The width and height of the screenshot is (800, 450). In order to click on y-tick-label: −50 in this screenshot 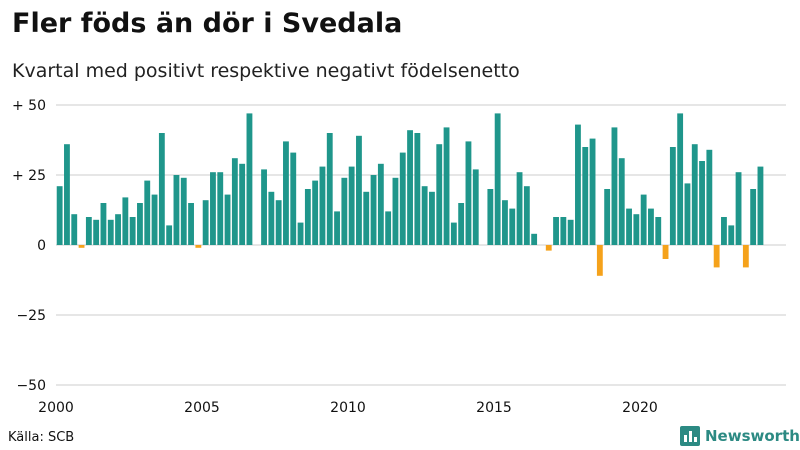, I will do `click(31, 386)`.